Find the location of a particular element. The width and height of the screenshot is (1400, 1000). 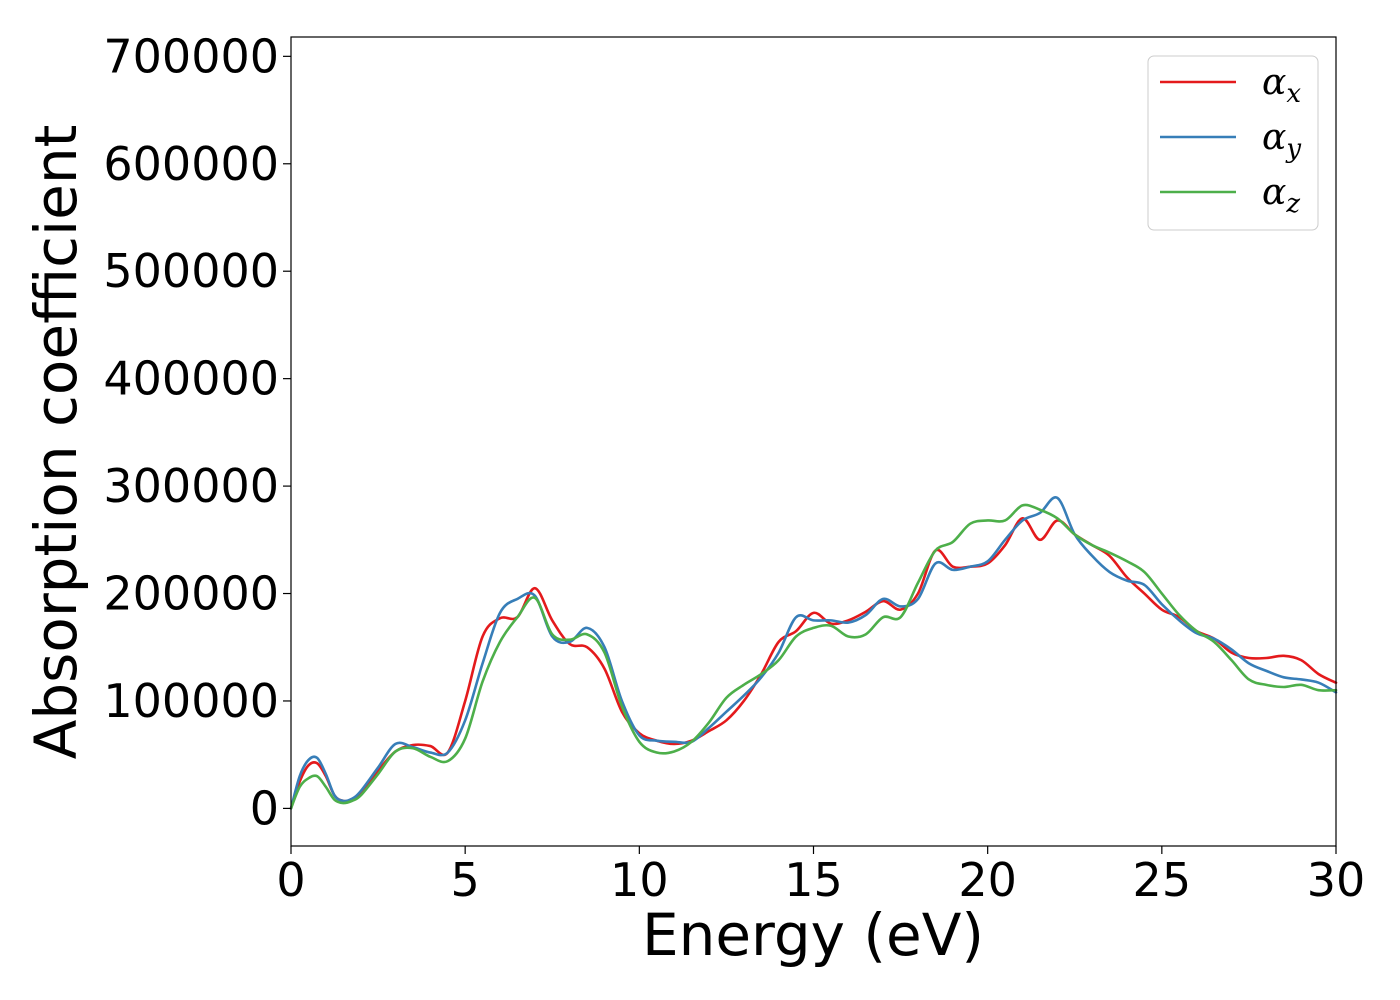

legend: αx αy αz is located at coordinates (1233, 143).